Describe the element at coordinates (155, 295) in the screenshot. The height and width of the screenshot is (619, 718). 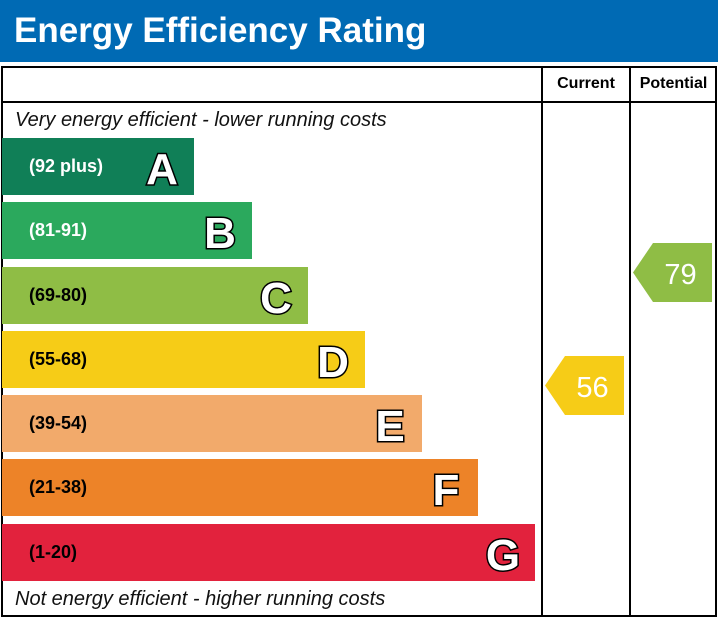
I see `band-c: (69-80) C` at that location.